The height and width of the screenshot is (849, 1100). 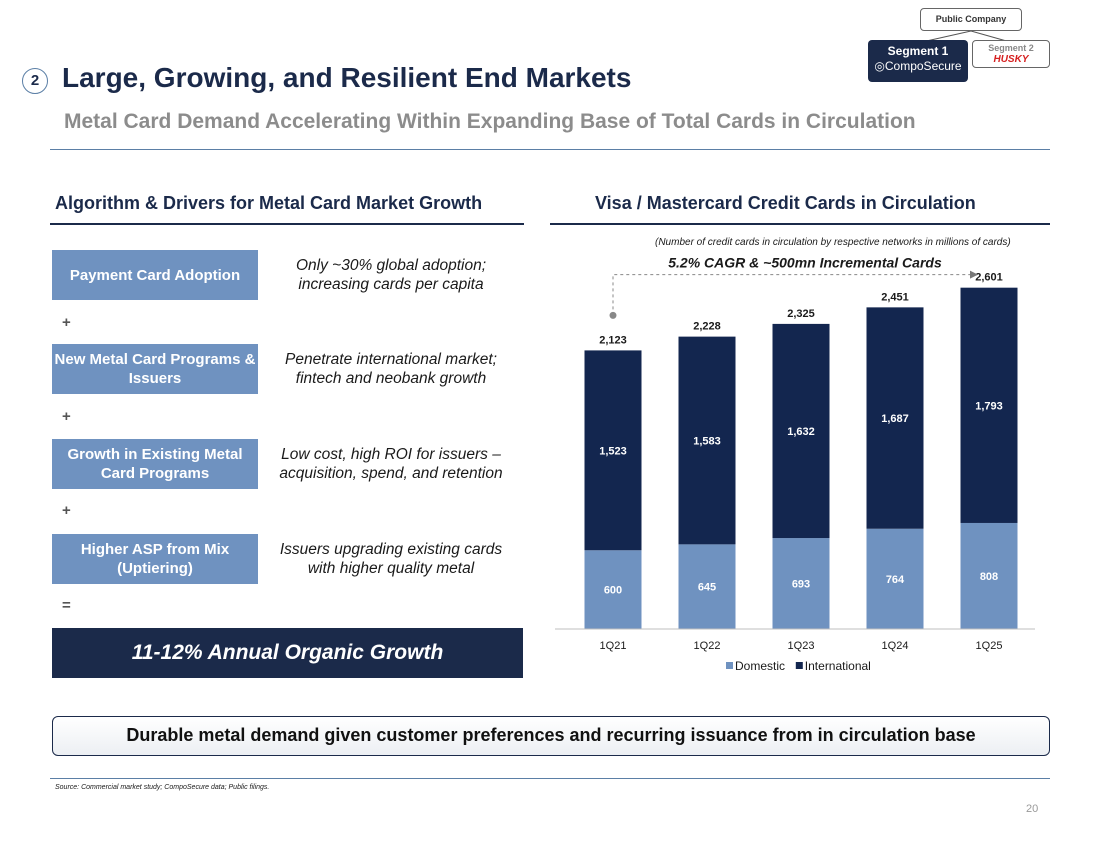 I want to click on bar-label-domestic: 645, so click(x=707, y=588).